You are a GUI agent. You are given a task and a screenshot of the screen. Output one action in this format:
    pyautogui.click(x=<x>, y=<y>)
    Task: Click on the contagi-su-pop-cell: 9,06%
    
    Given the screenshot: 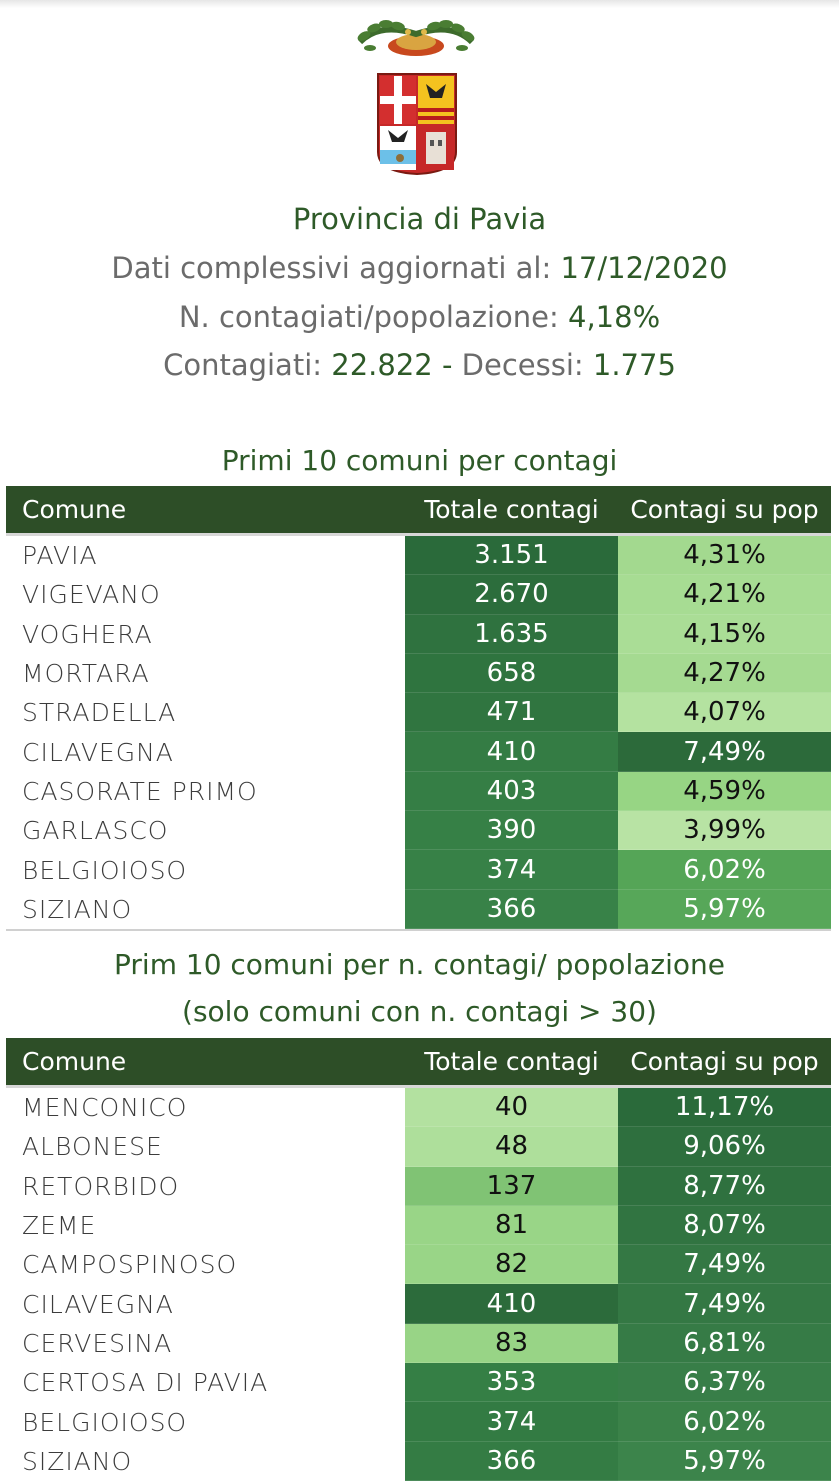 What is the action you would take?
    pyautogui.click(x=724, y=1147)
    